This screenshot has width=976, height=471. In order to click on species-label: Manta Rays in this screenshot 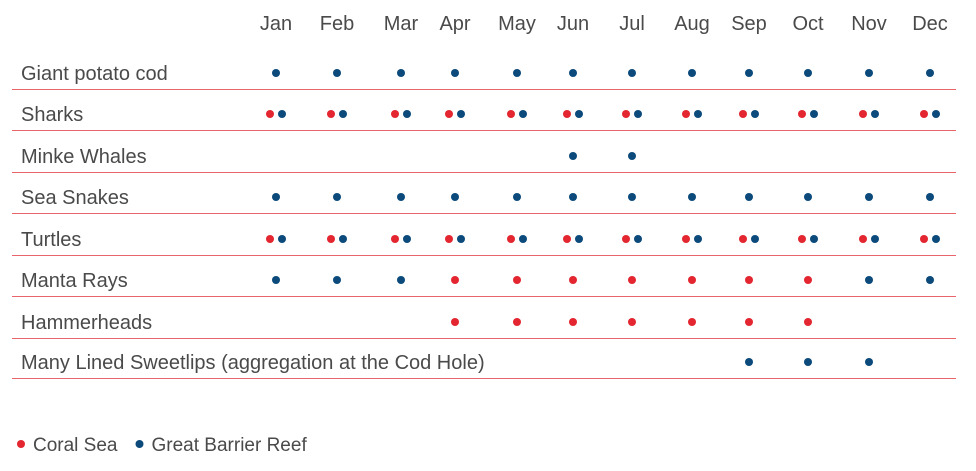, I will do `click(74, 281)`.